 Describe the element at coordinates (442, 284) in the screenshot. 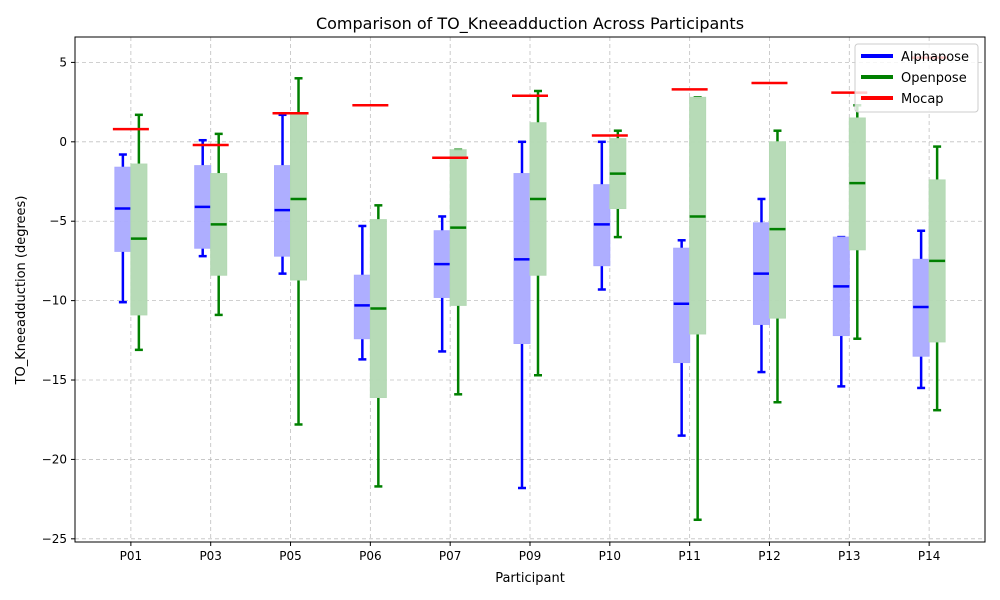

I see `box-alphapose-p07` at that location.